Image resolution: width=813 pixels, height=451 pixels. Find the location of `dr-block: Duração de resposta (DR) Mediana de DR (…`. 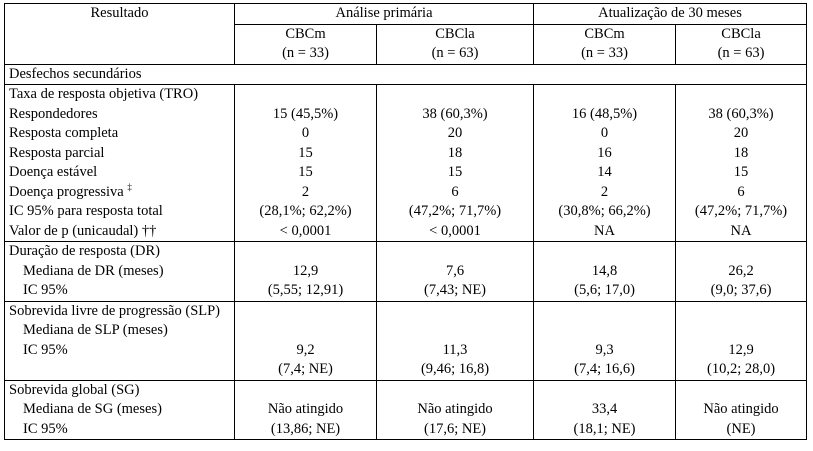

dr-block: Duração de resposta (DR) Mediana de DR (… is located at coordinates (406, 271).